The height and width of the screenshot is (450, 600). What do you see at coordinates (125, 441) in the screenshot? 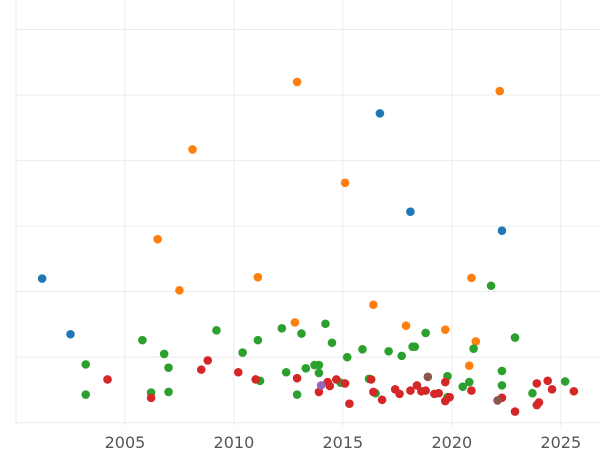
I see `x-tick-label-0: 2005` at bounding box center [125, 441].